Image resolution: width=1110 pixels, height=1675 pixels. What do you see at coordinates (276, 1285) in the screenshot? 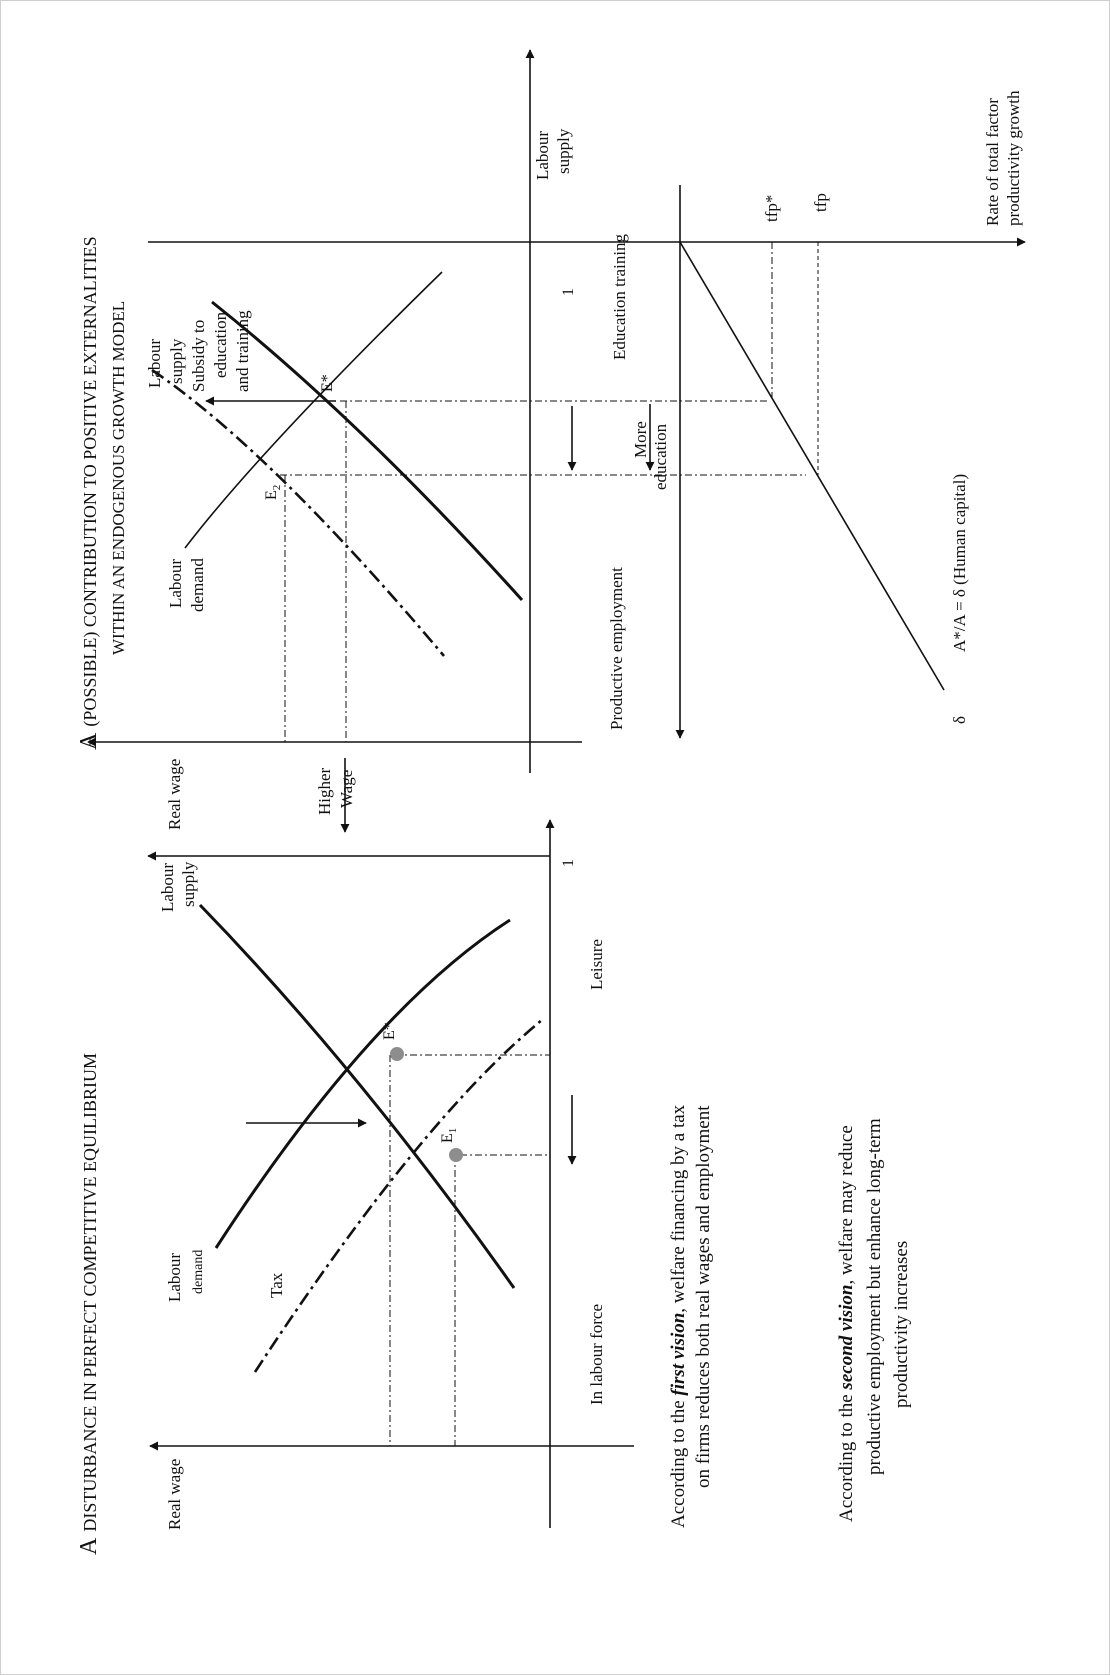
I see `left-tax-label: Tax` at bounding box center [276, 1285].